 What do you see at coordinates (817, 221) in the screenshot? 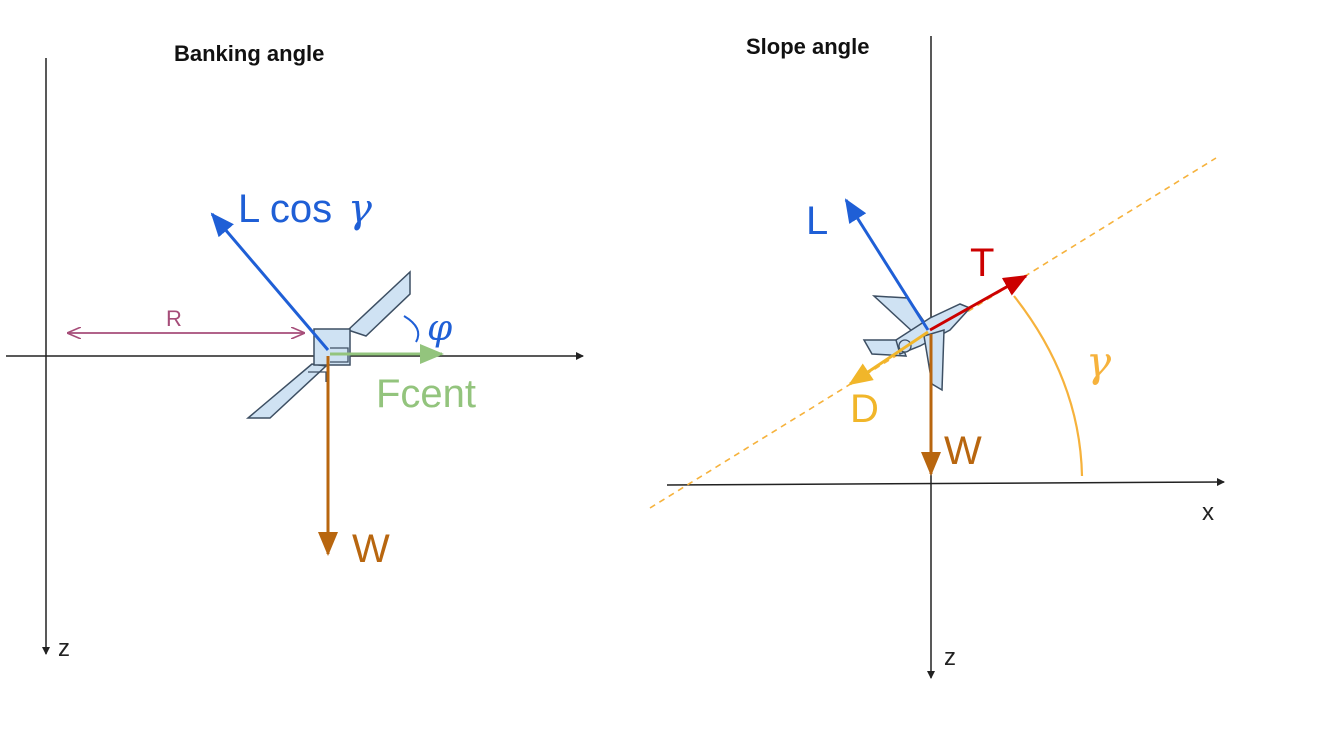
I see `slope-lift-label: L` at bounding box center [817, 221].